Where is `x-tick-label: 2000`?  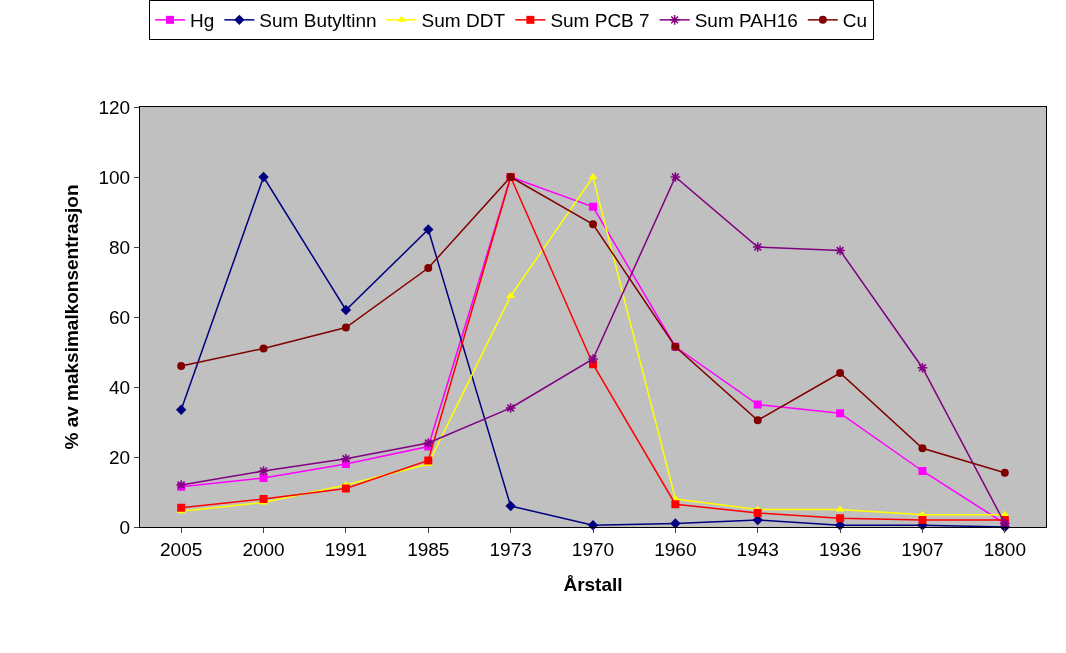
x-tick-label: 2000 is located at coordinates (263, 549).